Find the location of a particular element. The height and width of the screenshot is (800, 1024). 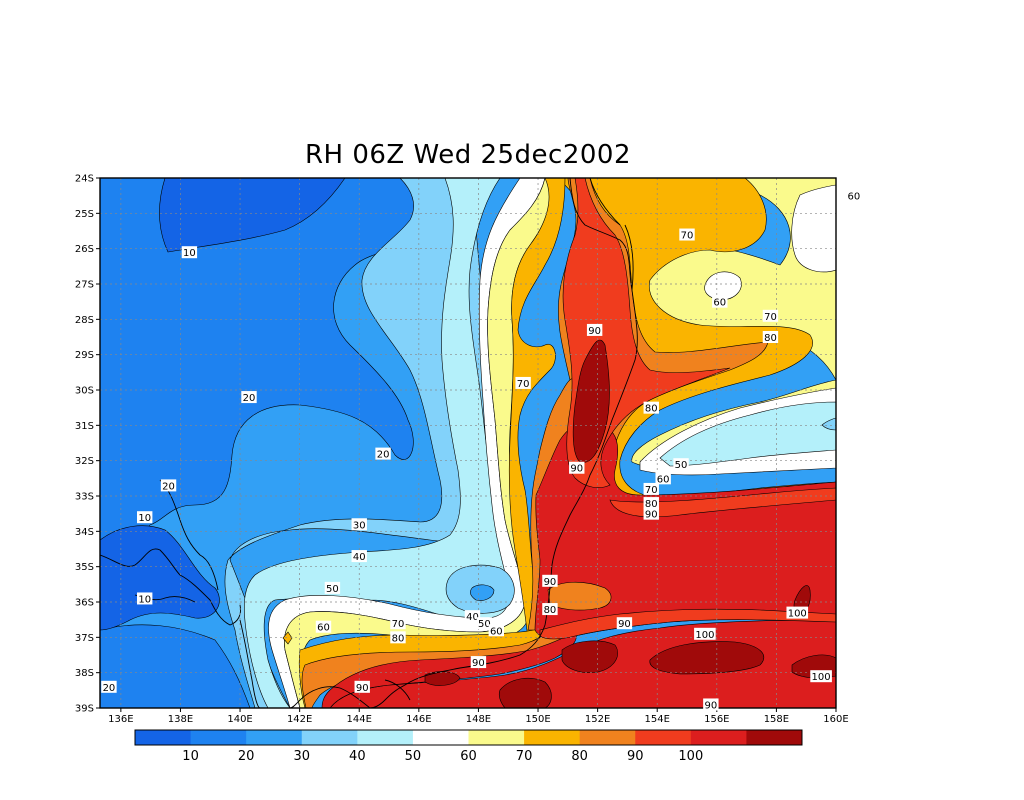

lat-tick-label: 36S is located at coordinates (84, 603).